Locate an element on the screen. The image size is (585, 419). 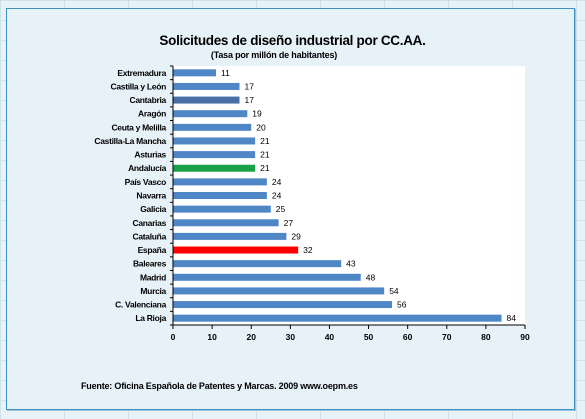
category-label-10: Galicia is located at coordinates (153, 209).